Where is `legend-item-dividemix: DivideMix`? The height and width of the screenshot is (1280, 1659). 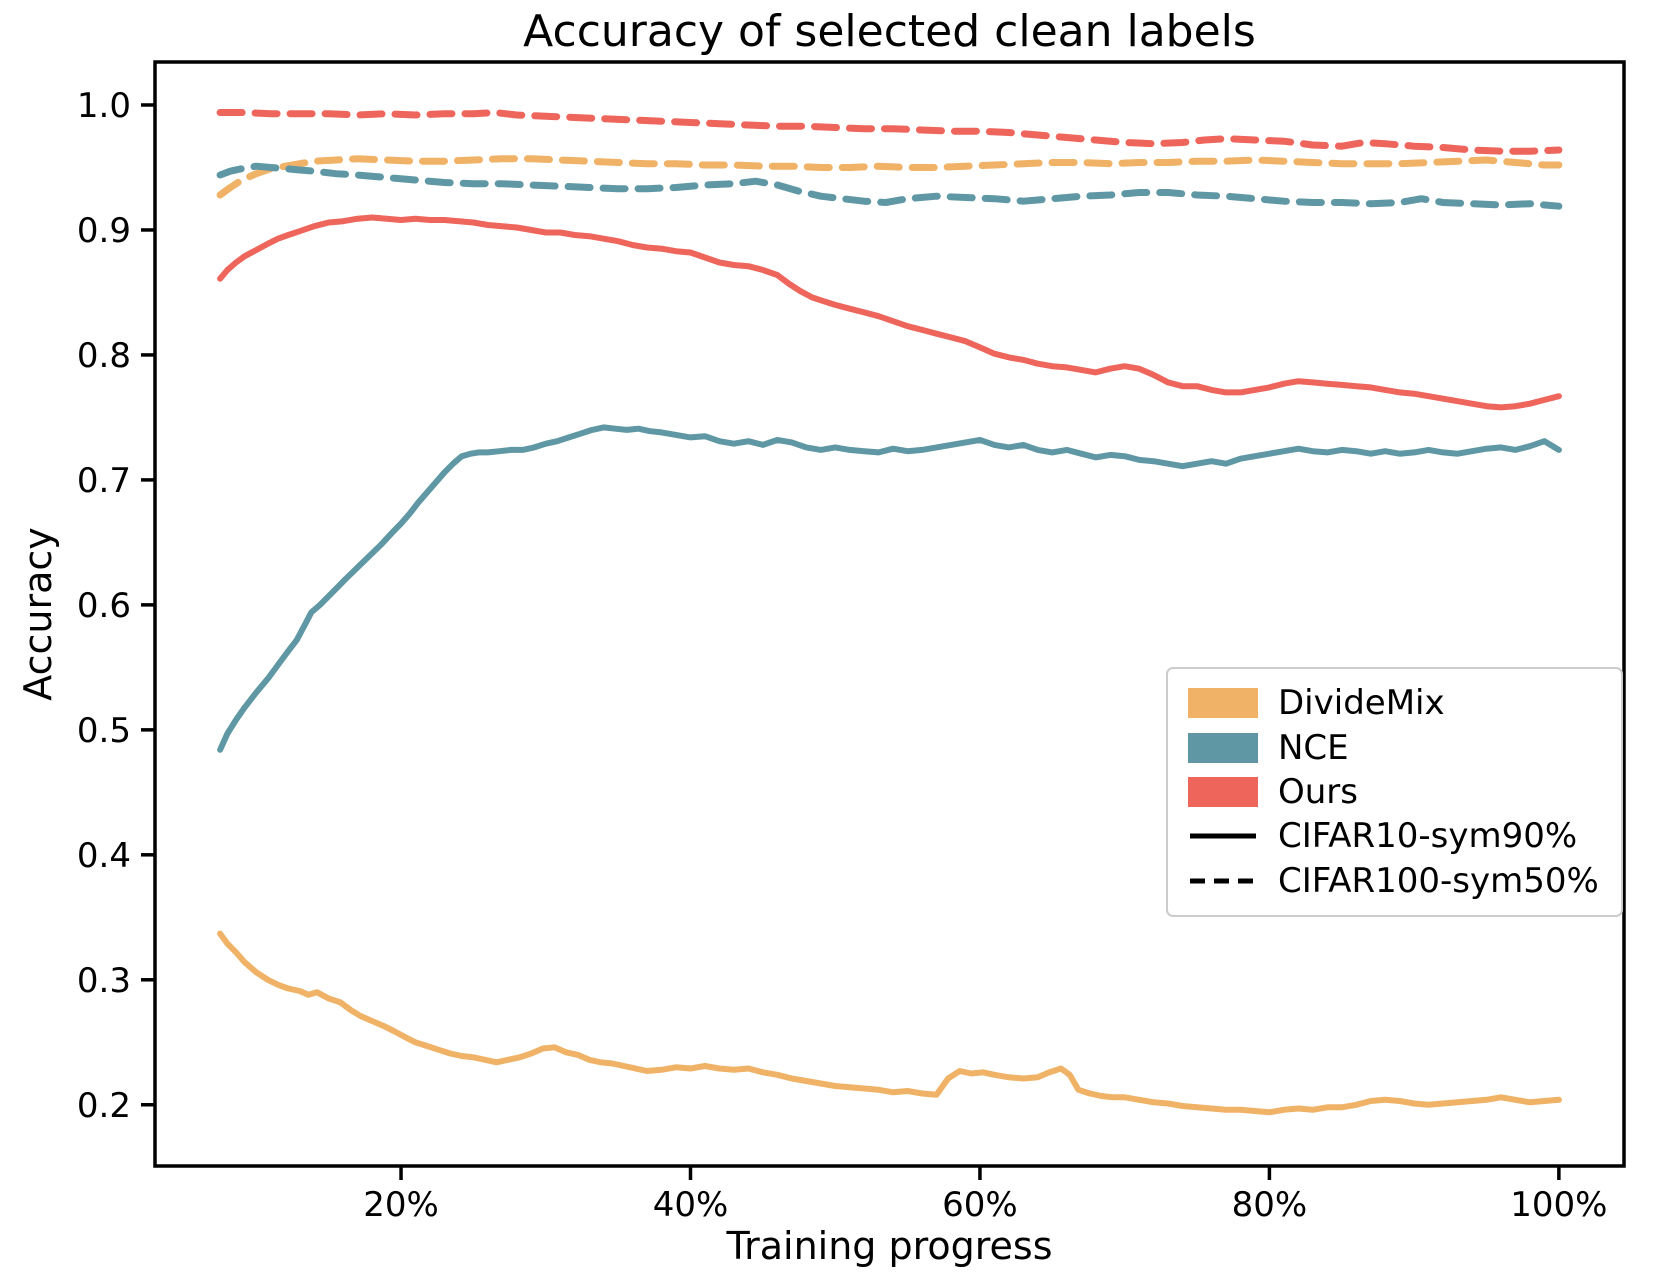 legend-item-dividemix: DivideMix is located at coordinates (1393, 703).